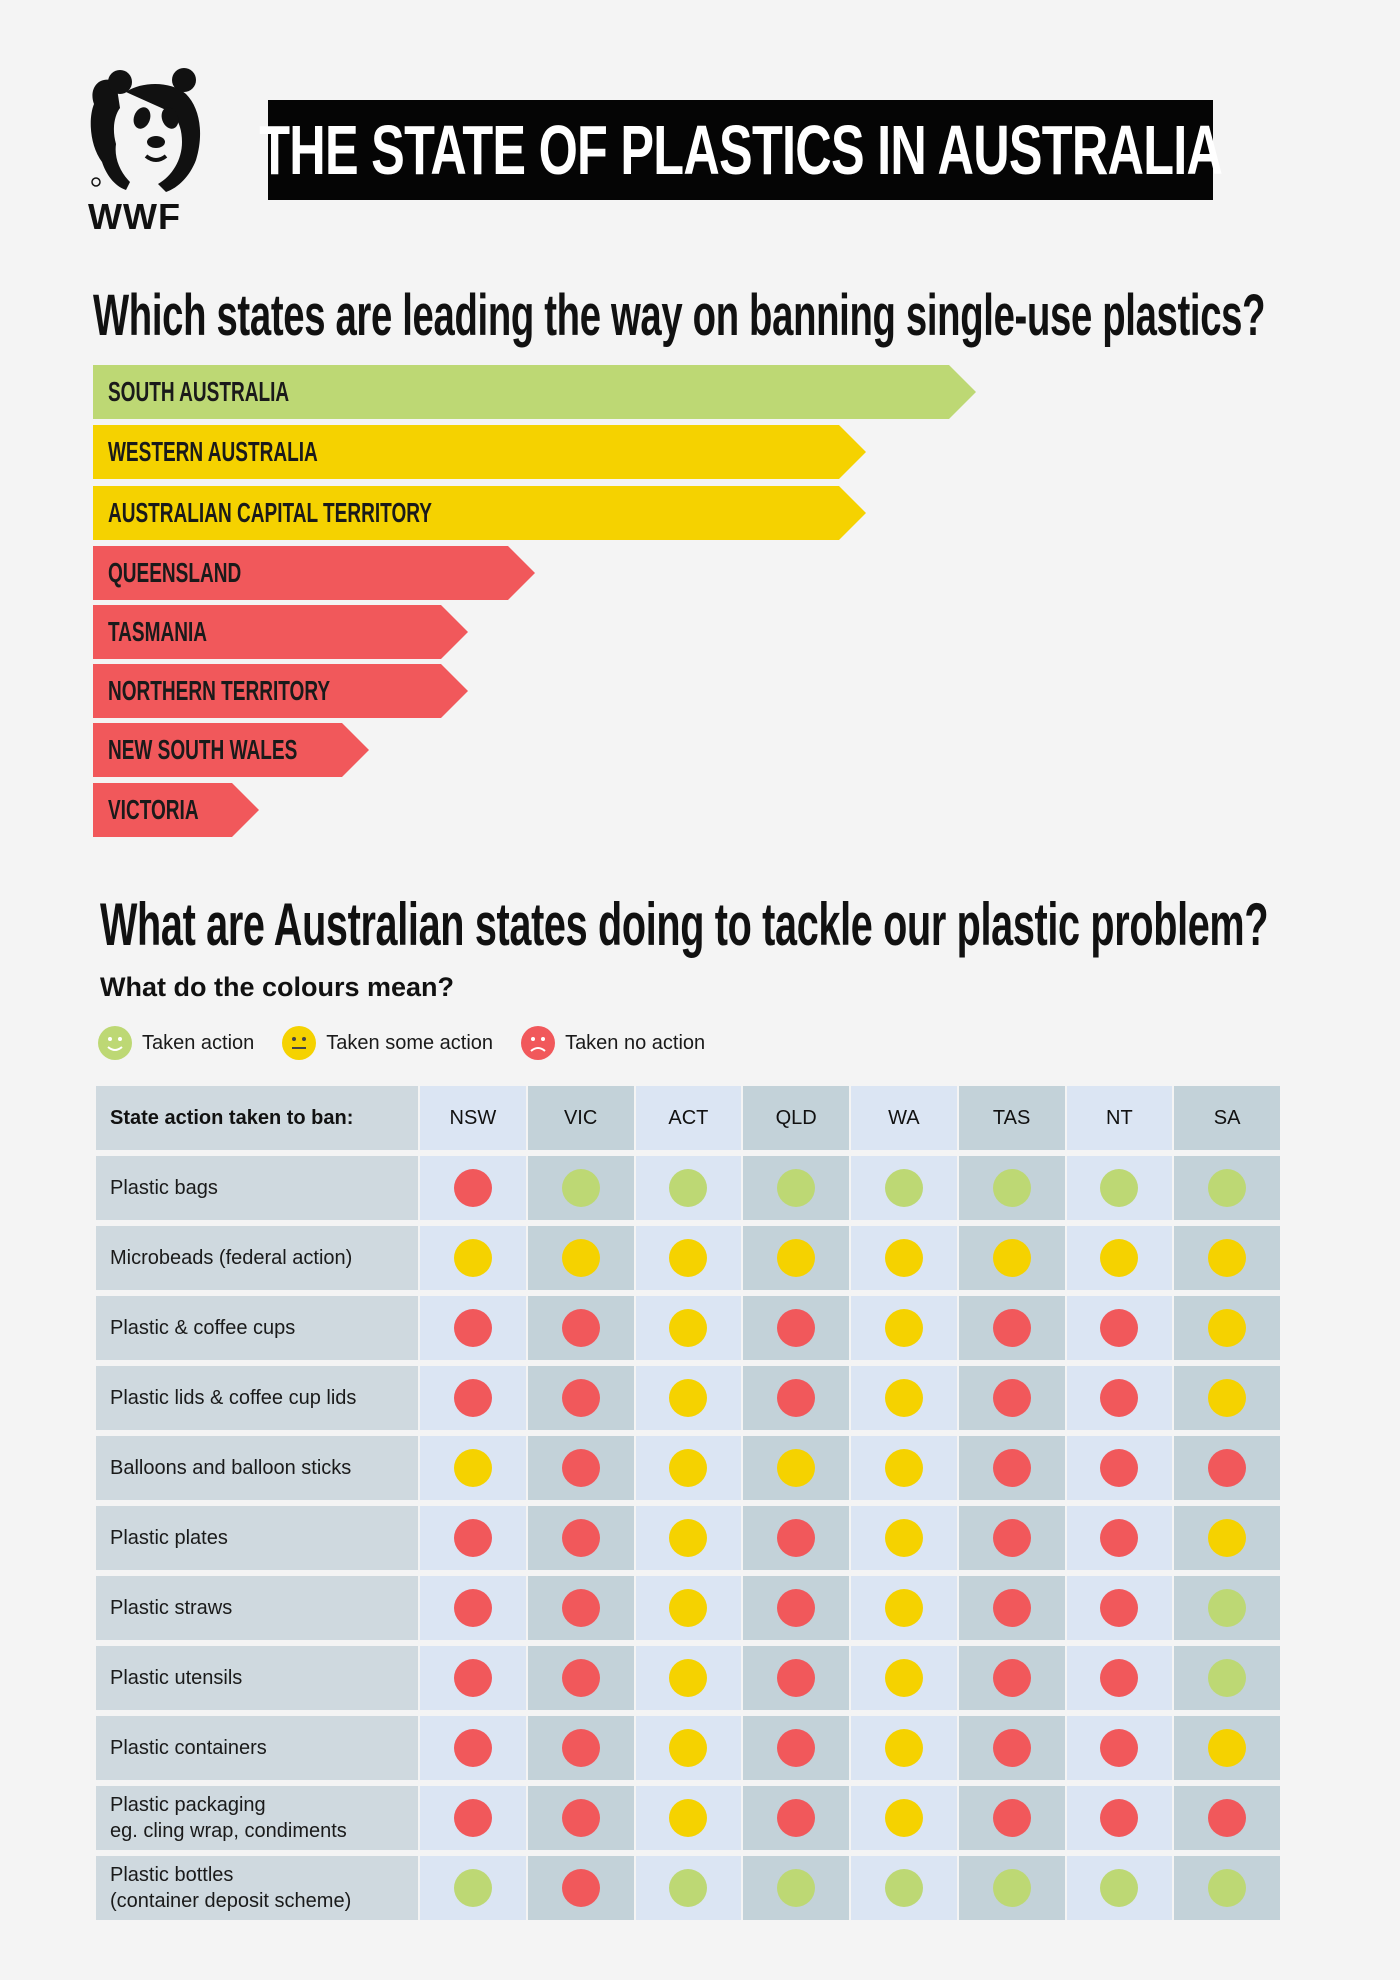 Image resolution: width=1400 pixels, height=1980 pixels. I want to click on row-label-subtext: eg. cling wrap, condiments, so click(228, 1831).